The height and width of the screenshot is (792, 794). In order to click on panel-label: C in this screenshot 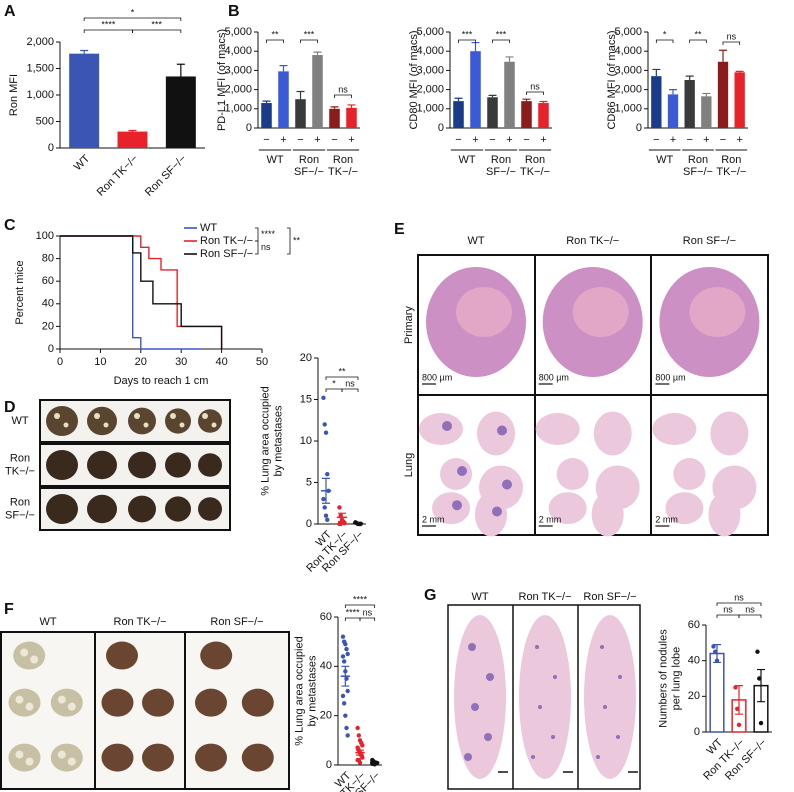, I will do `click(10, 225)`.